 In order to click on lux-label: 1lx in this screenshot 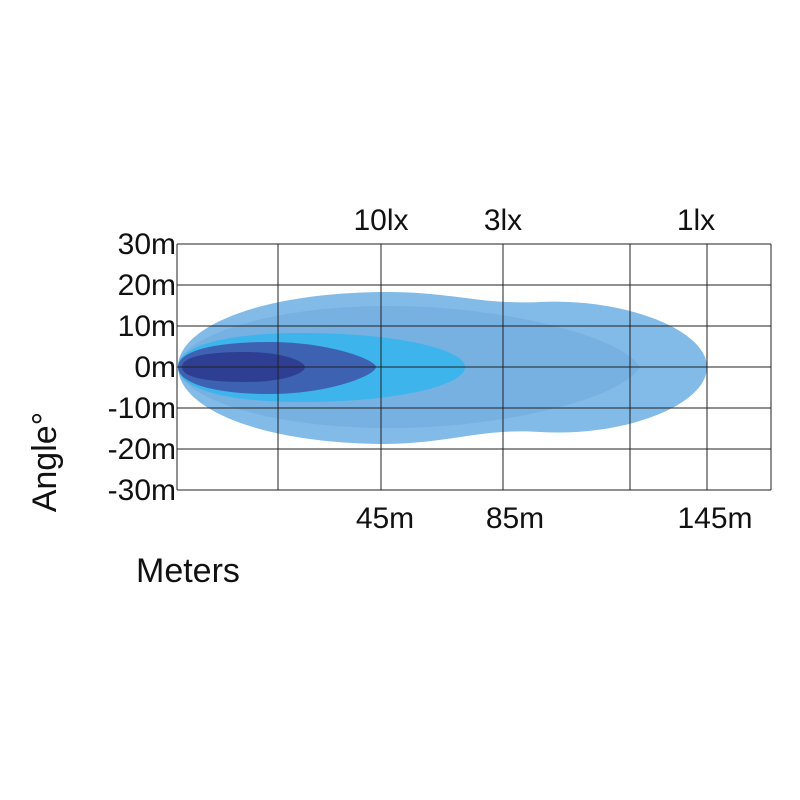, I will do `click(696, 220)`.